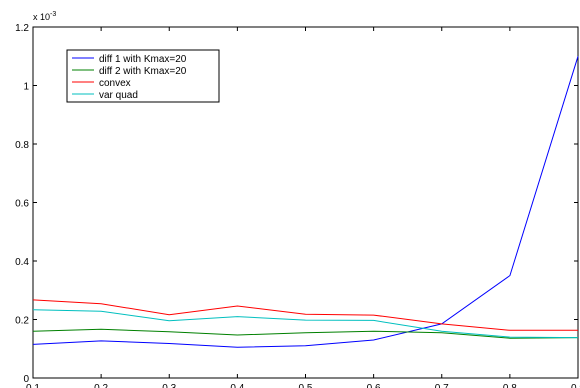 The width and height of the screenshot is (580, 388). I want to click on x-tick-label: 0.7, so click(442, 385).